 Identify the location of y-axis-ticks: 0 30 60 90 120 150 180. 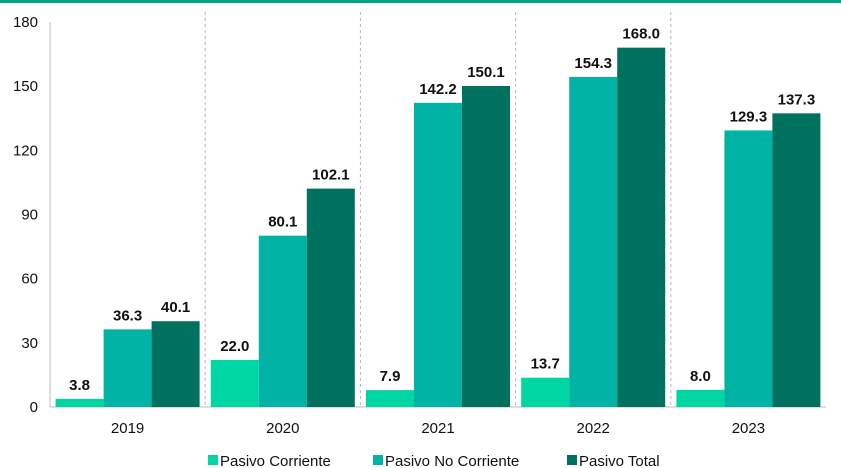
(25, 215).